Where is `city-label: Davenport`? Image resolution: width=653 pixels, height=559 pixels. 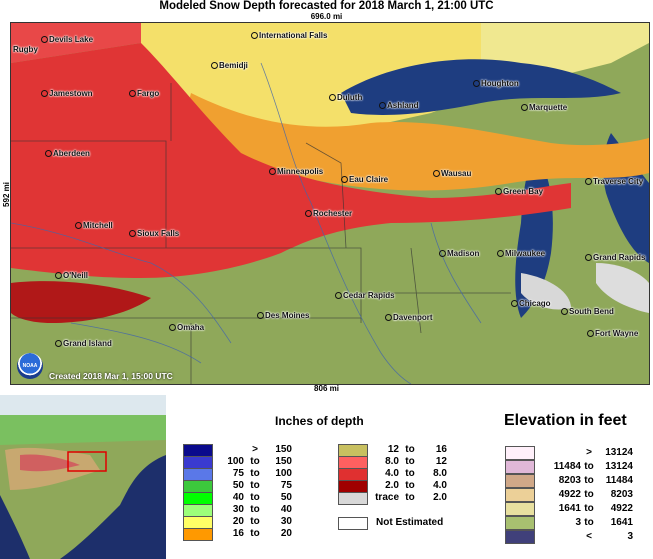 city-label: Davenport is located at coordinates (409, 317).